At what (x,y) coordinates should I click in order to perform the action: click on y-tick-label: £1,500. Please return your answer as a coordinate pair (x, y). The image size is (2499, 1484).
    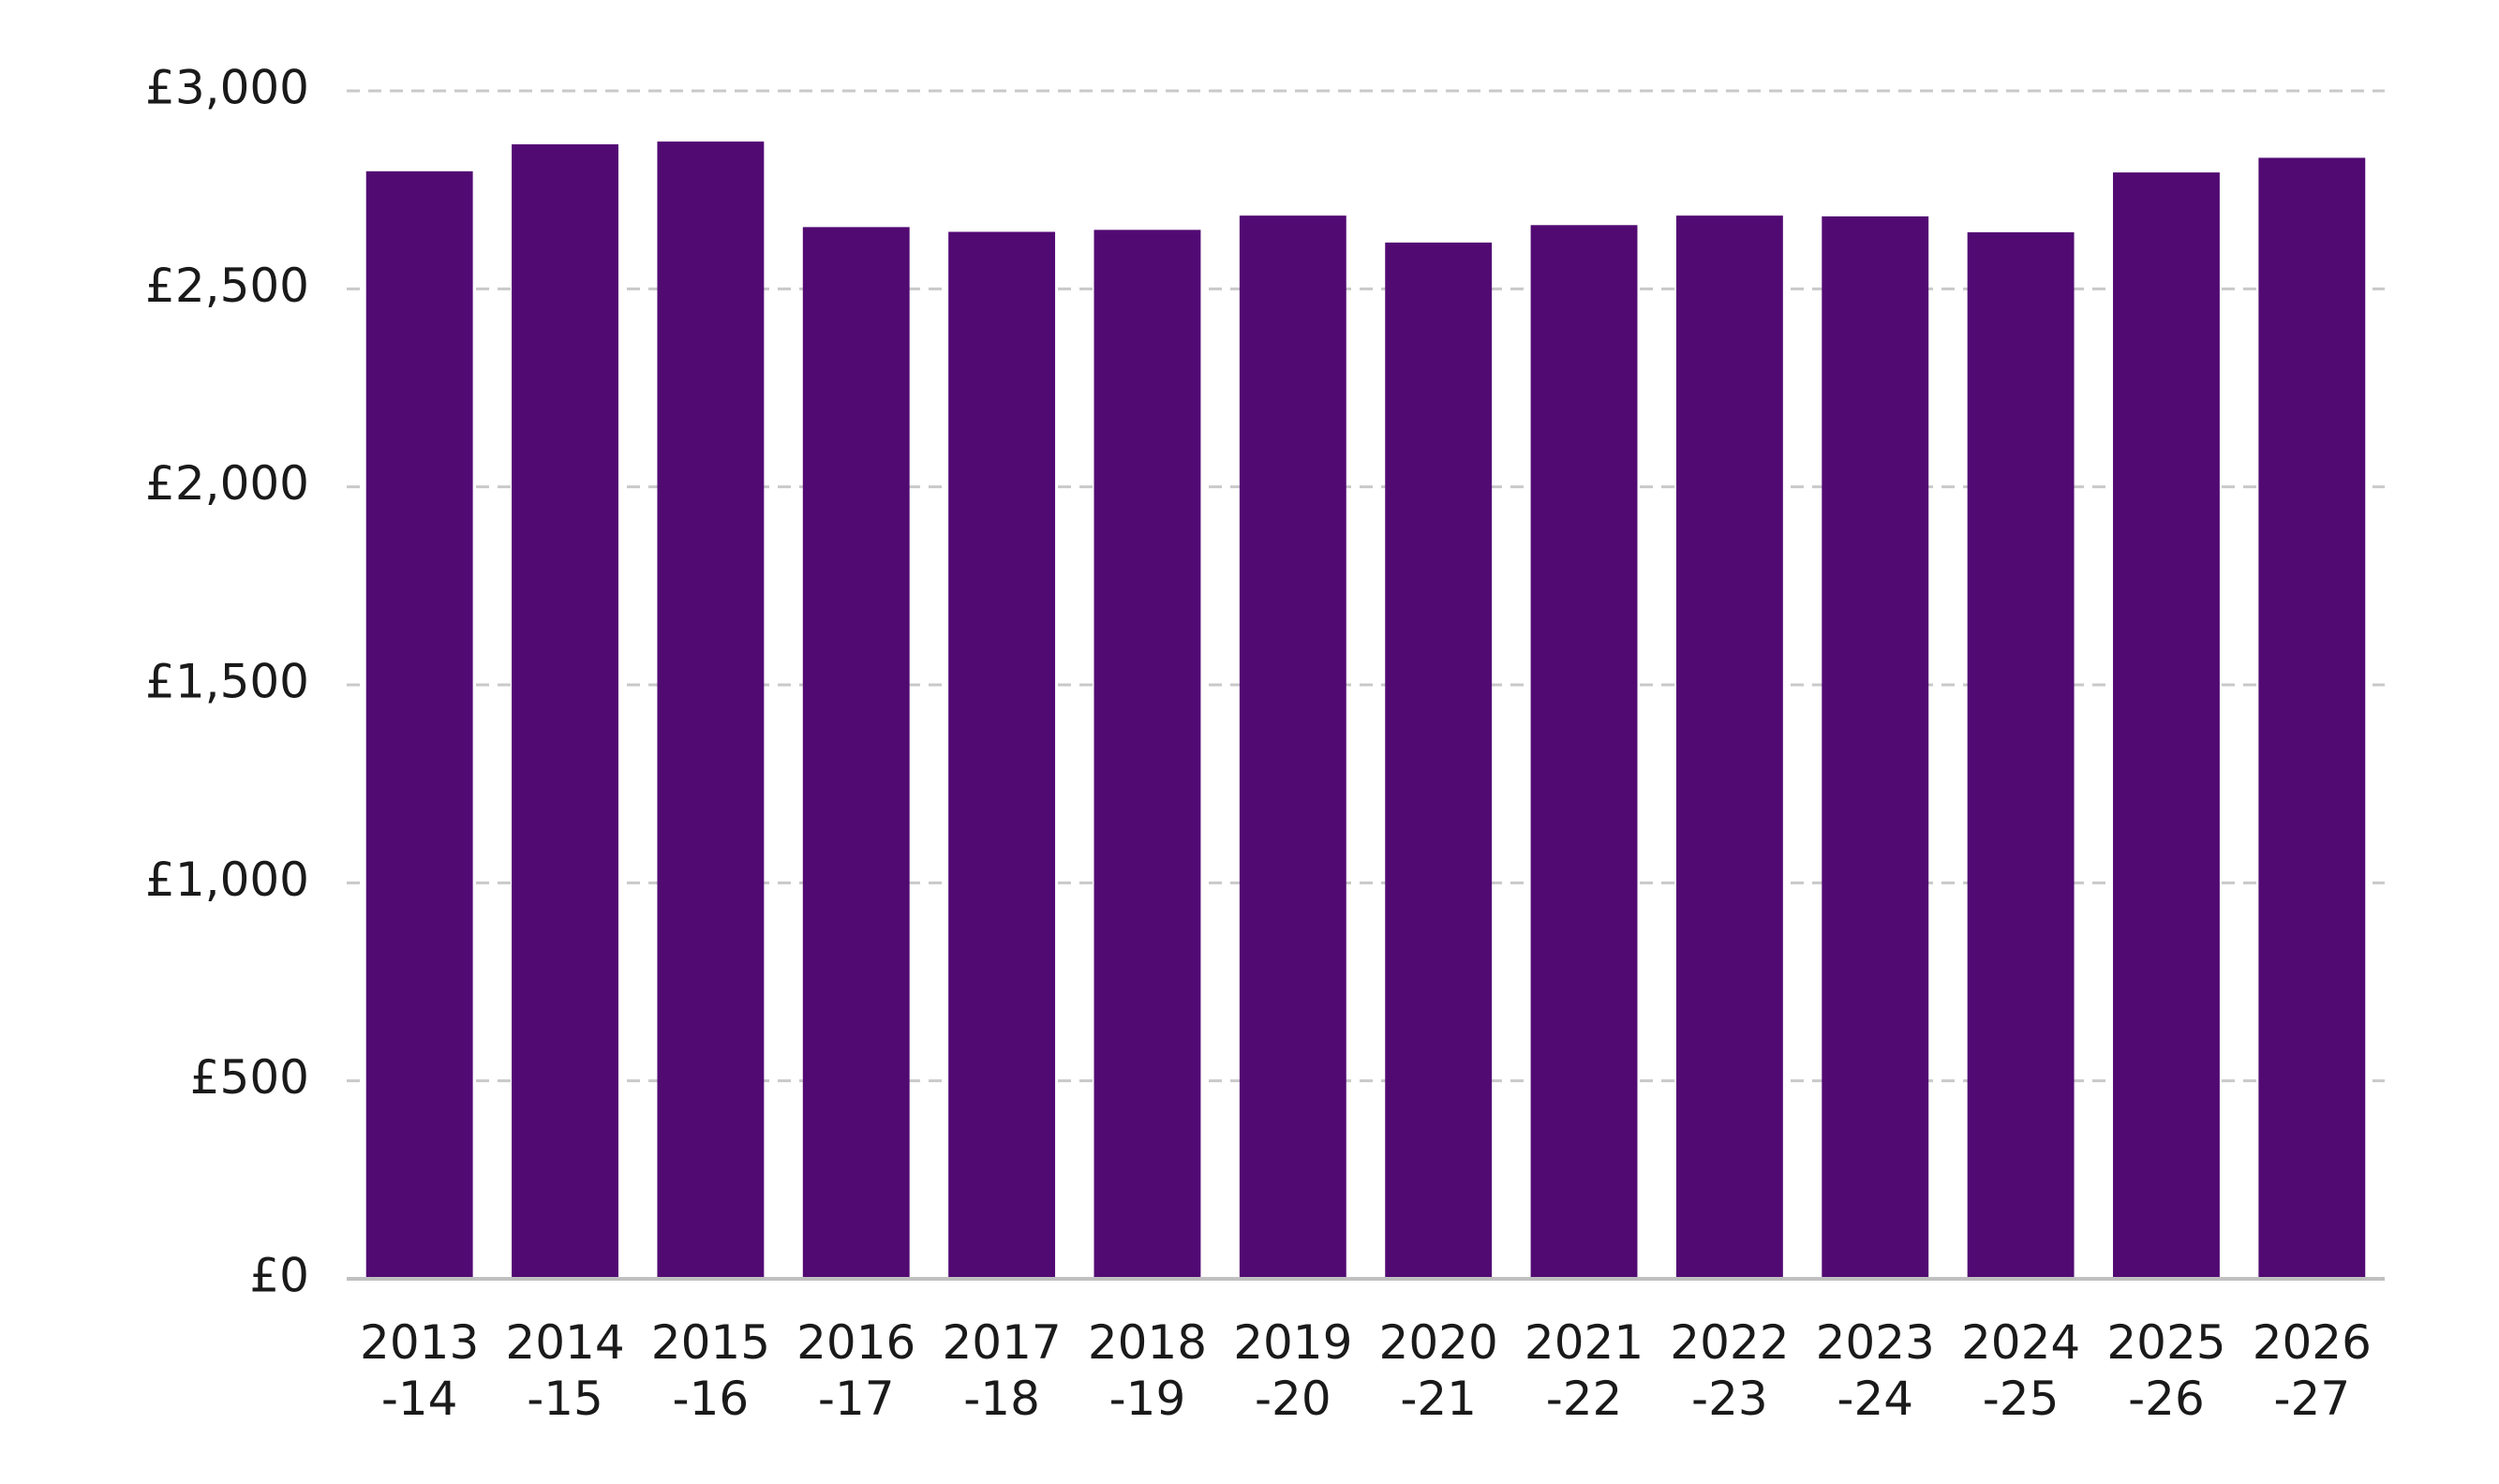
    Looking at the image, I should click on (227, 682).